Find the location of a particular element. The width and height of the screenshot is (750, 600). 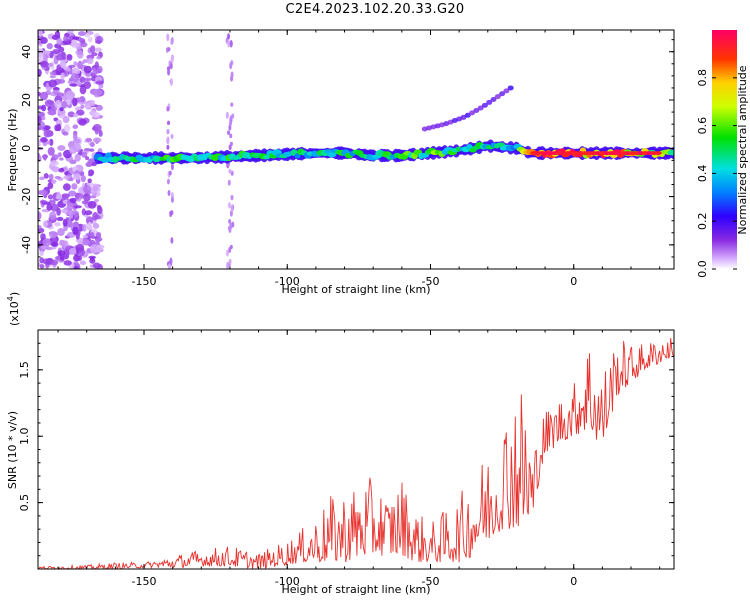

y-tick-label: 20 is located at coordinates (26, 100).